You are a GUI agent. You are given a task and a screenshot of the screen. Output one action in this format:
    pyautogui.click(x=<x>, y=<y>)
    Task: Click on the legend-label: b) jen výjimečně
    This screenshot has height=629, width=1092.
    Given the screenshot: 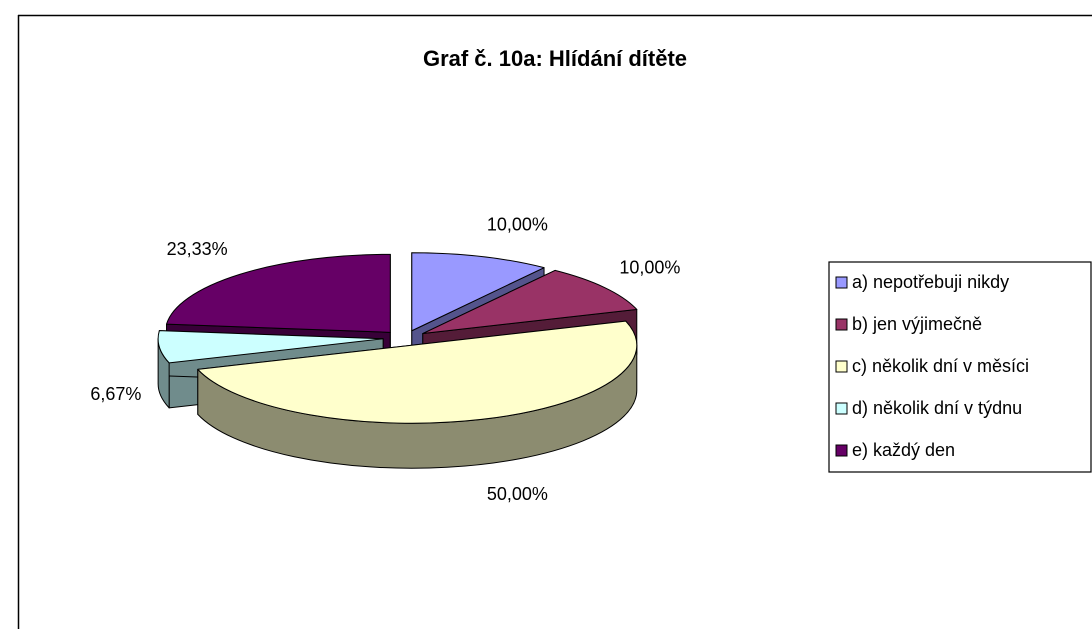 What is the action you would take?
    pyautogui.click(x=917, y=324)
    